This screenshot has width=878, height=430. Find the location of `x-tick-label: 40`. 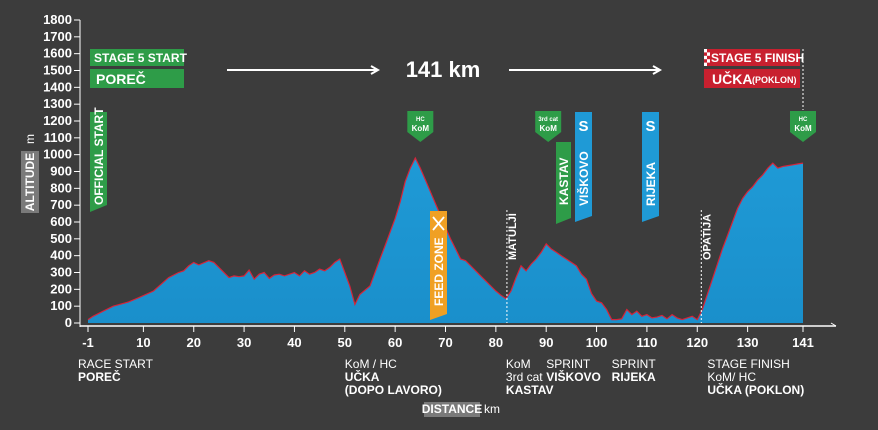

x-tick-label: 40 is located at coordinates (294, 342).